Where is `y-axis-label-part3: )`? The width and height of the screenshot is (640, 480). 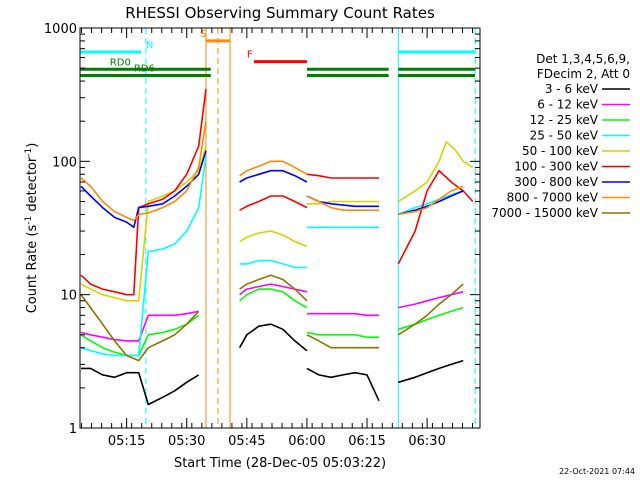 y-axis-label-part3: ) is located at coordinates (32, 145).